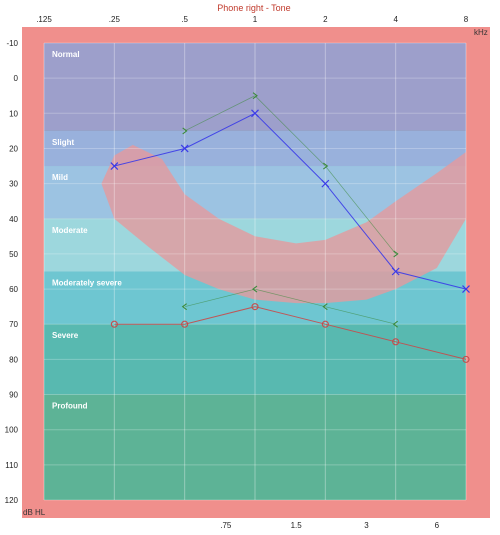 Image resolution: width=500 pixels, height=535 pixels. What do you see at coordinates (395, 19) in the screenshot?
I see `x-tick-label: 4` at bounding box center [395, 19].